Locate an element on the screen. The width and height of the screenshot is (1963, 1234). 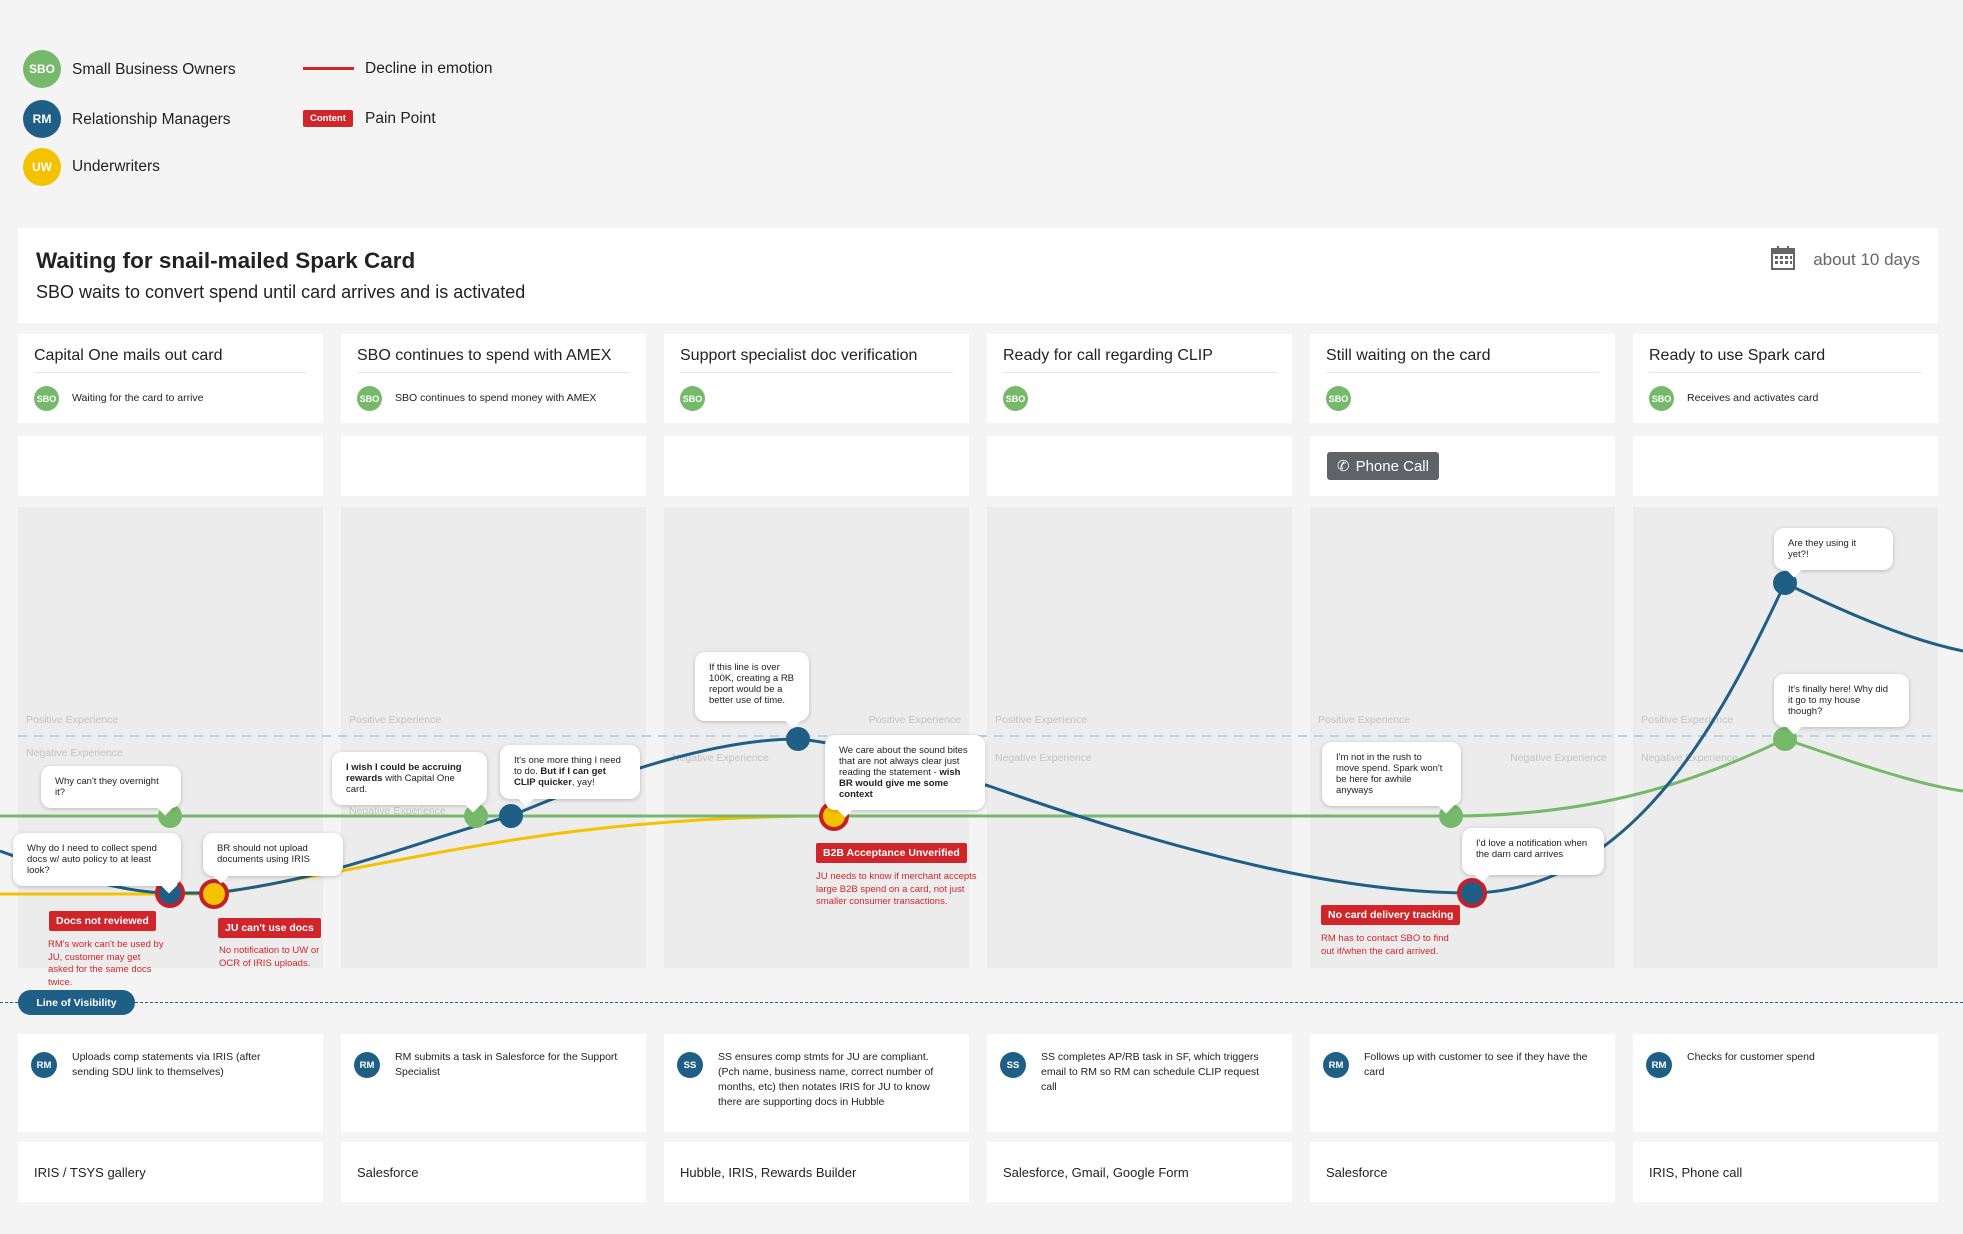
quote-text: , yay! is located at coordinates (583, 782).